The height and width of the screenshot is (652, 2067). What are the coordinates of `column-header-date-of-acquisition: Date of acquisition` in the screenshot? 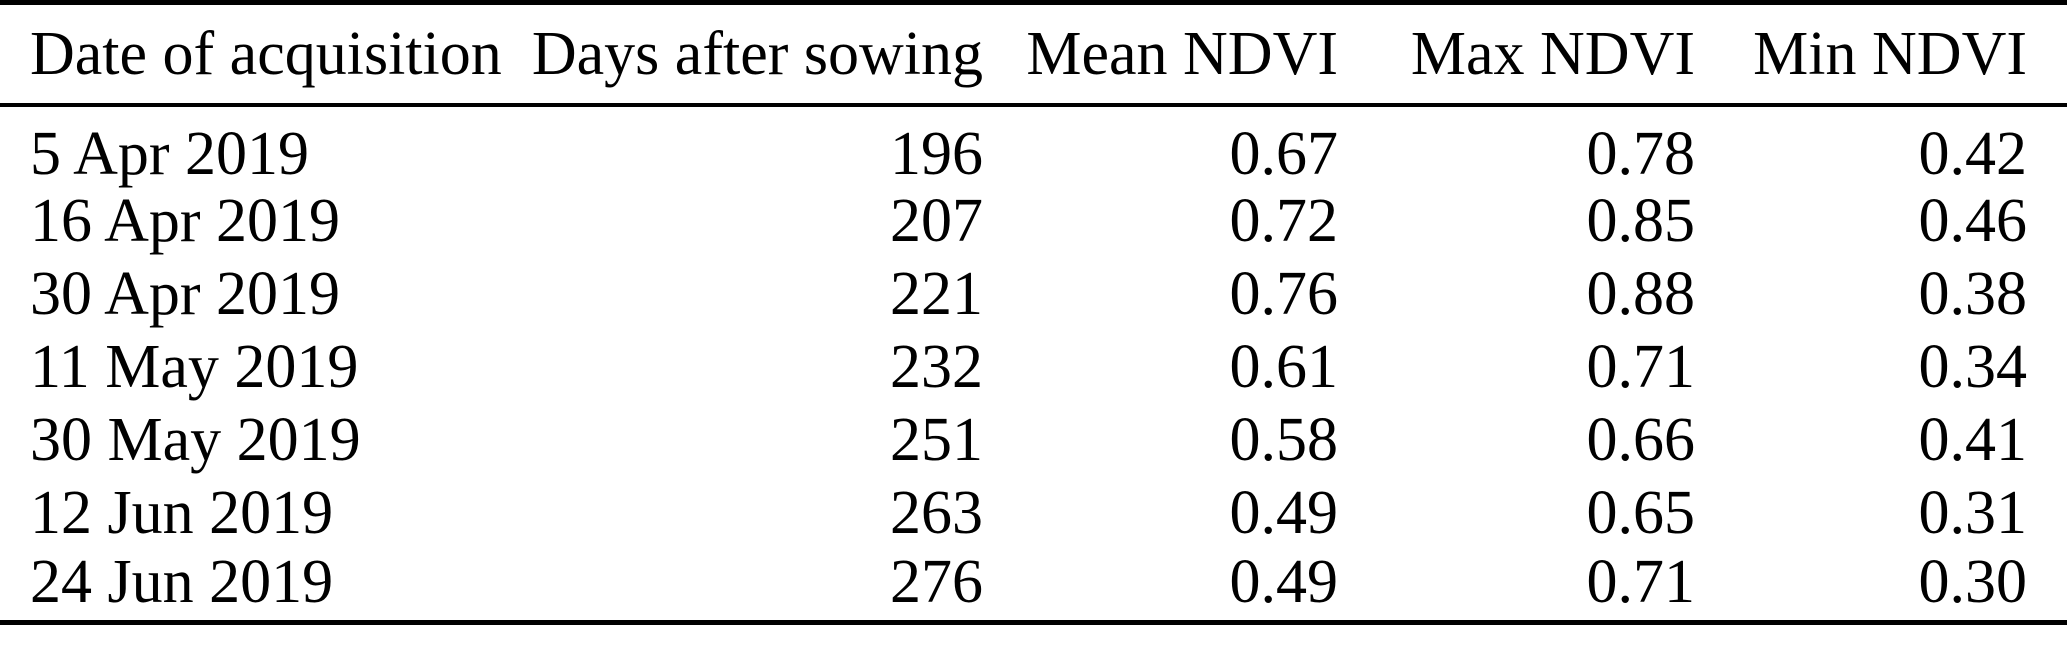 It's located at (251, 54).